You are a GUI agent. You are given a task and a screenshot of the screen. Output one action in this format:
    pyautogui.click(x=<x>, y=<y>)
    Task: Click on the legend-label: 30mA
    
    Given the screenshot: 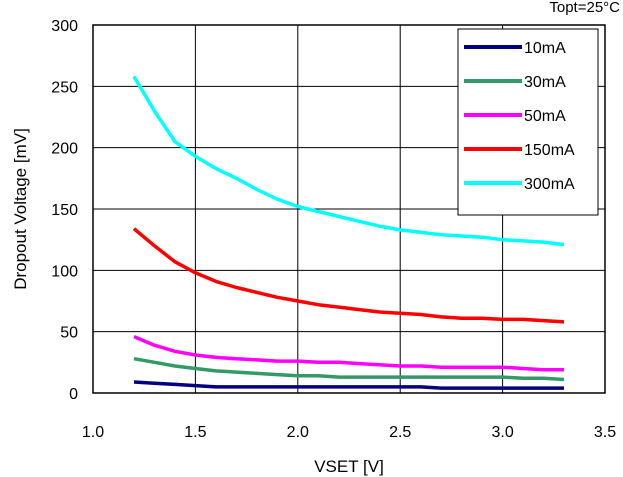 What is the action you would take?
    pyautogui.click(x=545, y=82)
    